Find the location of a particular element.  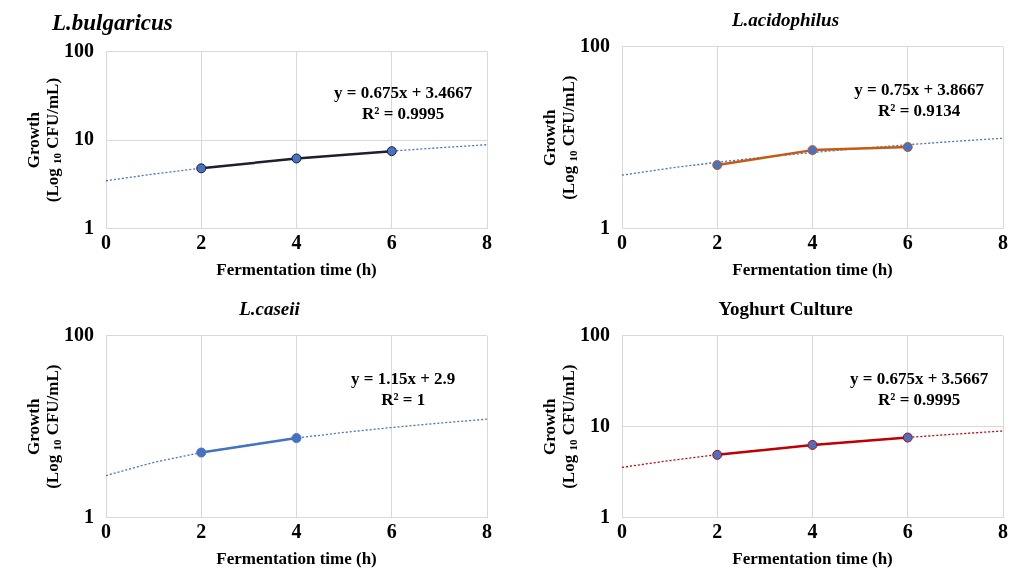

chart-title: L.caseii is located at coordinates (269, 309).